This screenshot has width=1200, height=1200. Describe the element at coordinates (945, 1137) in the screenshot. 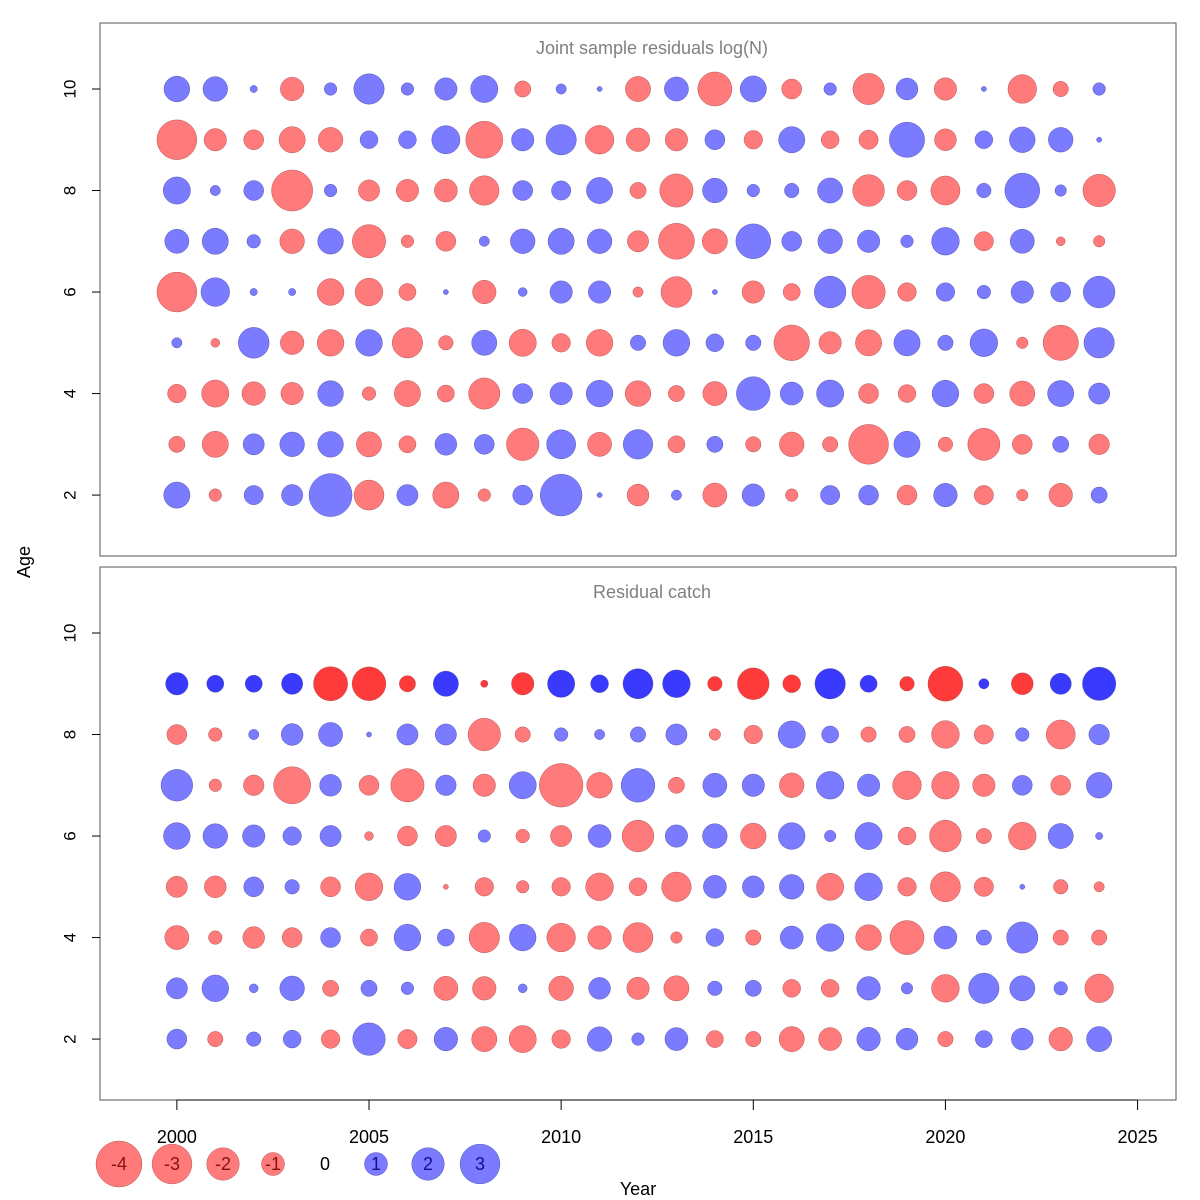

I see `x-tick-label: 2020` at that location.